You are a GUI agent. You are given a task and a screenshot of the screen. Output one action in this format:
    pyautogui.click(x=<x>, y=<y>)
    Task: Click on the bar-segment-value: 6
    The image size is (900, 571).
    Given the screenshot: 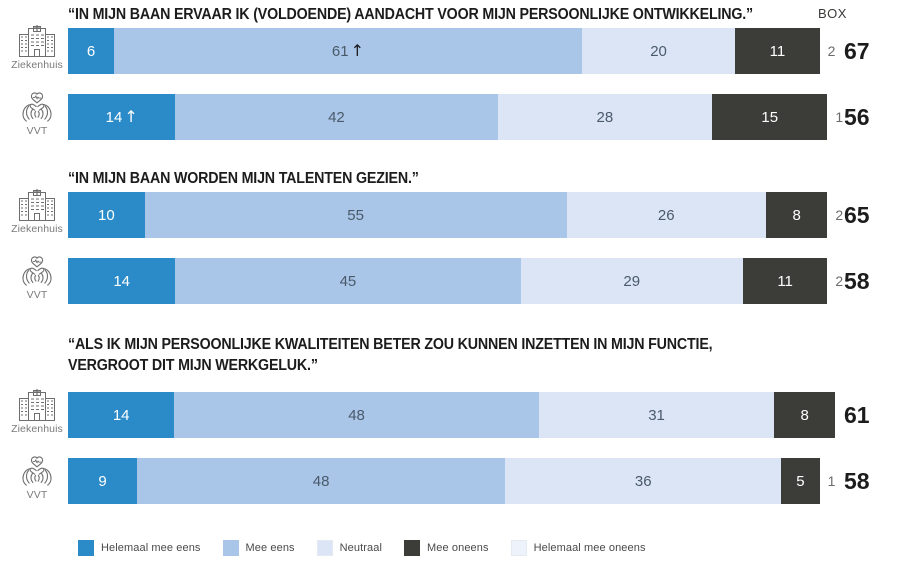 What is the action you would take?
    pyautogui.click(x=91, y=51)
    